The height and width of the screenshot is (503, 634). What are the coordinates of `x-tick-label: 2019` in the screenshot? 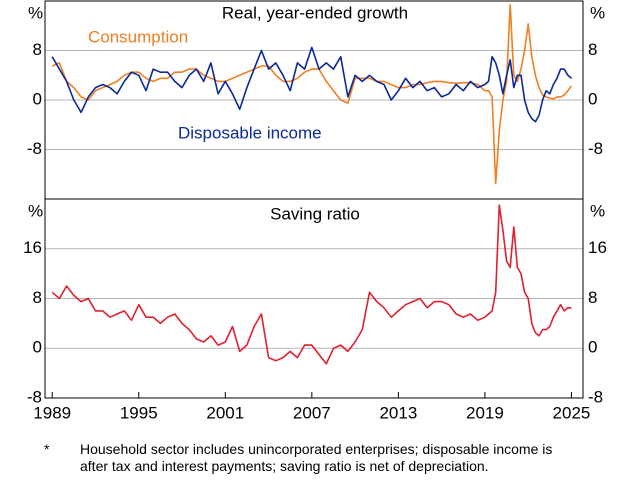 It's located at (485, 412).